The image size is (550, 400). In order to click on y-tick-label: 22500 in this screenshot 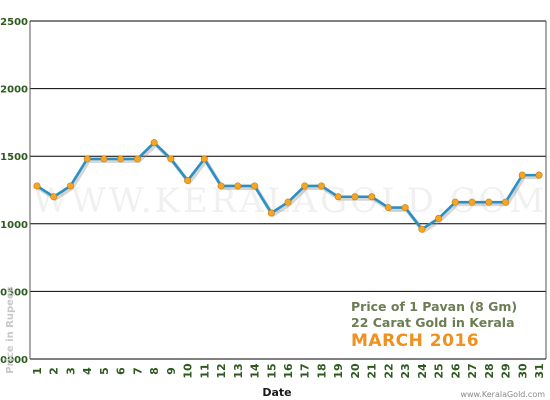, I will do `click(14, 22)`.